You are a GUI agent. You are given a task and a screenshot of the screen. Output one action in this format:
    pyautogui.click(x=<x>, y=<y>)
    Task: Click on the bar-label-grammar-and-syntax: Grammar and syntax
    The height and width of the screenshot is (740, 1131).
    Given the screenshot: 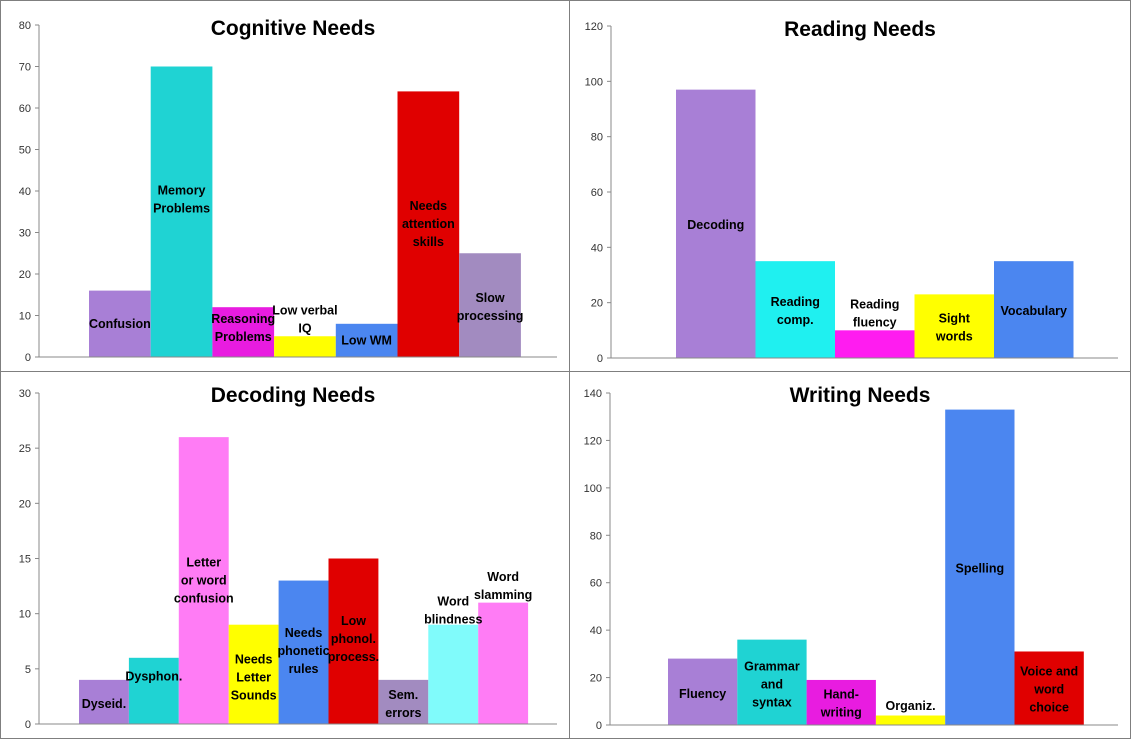 What is the action you would take?
    pyautogui.click(x=772, y=685)
    